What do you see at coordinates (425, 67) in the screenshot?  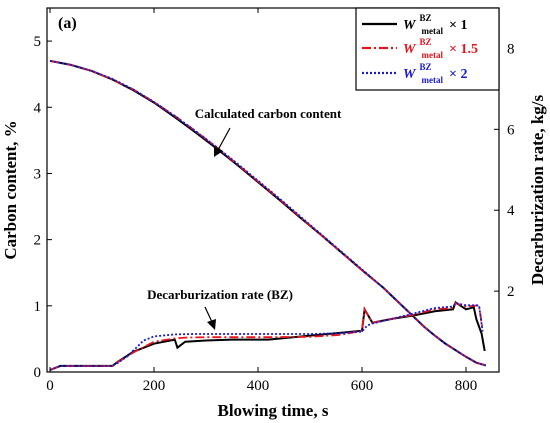 I see `legend-label-3-sup: BZ` at bounding box center [425, 67].